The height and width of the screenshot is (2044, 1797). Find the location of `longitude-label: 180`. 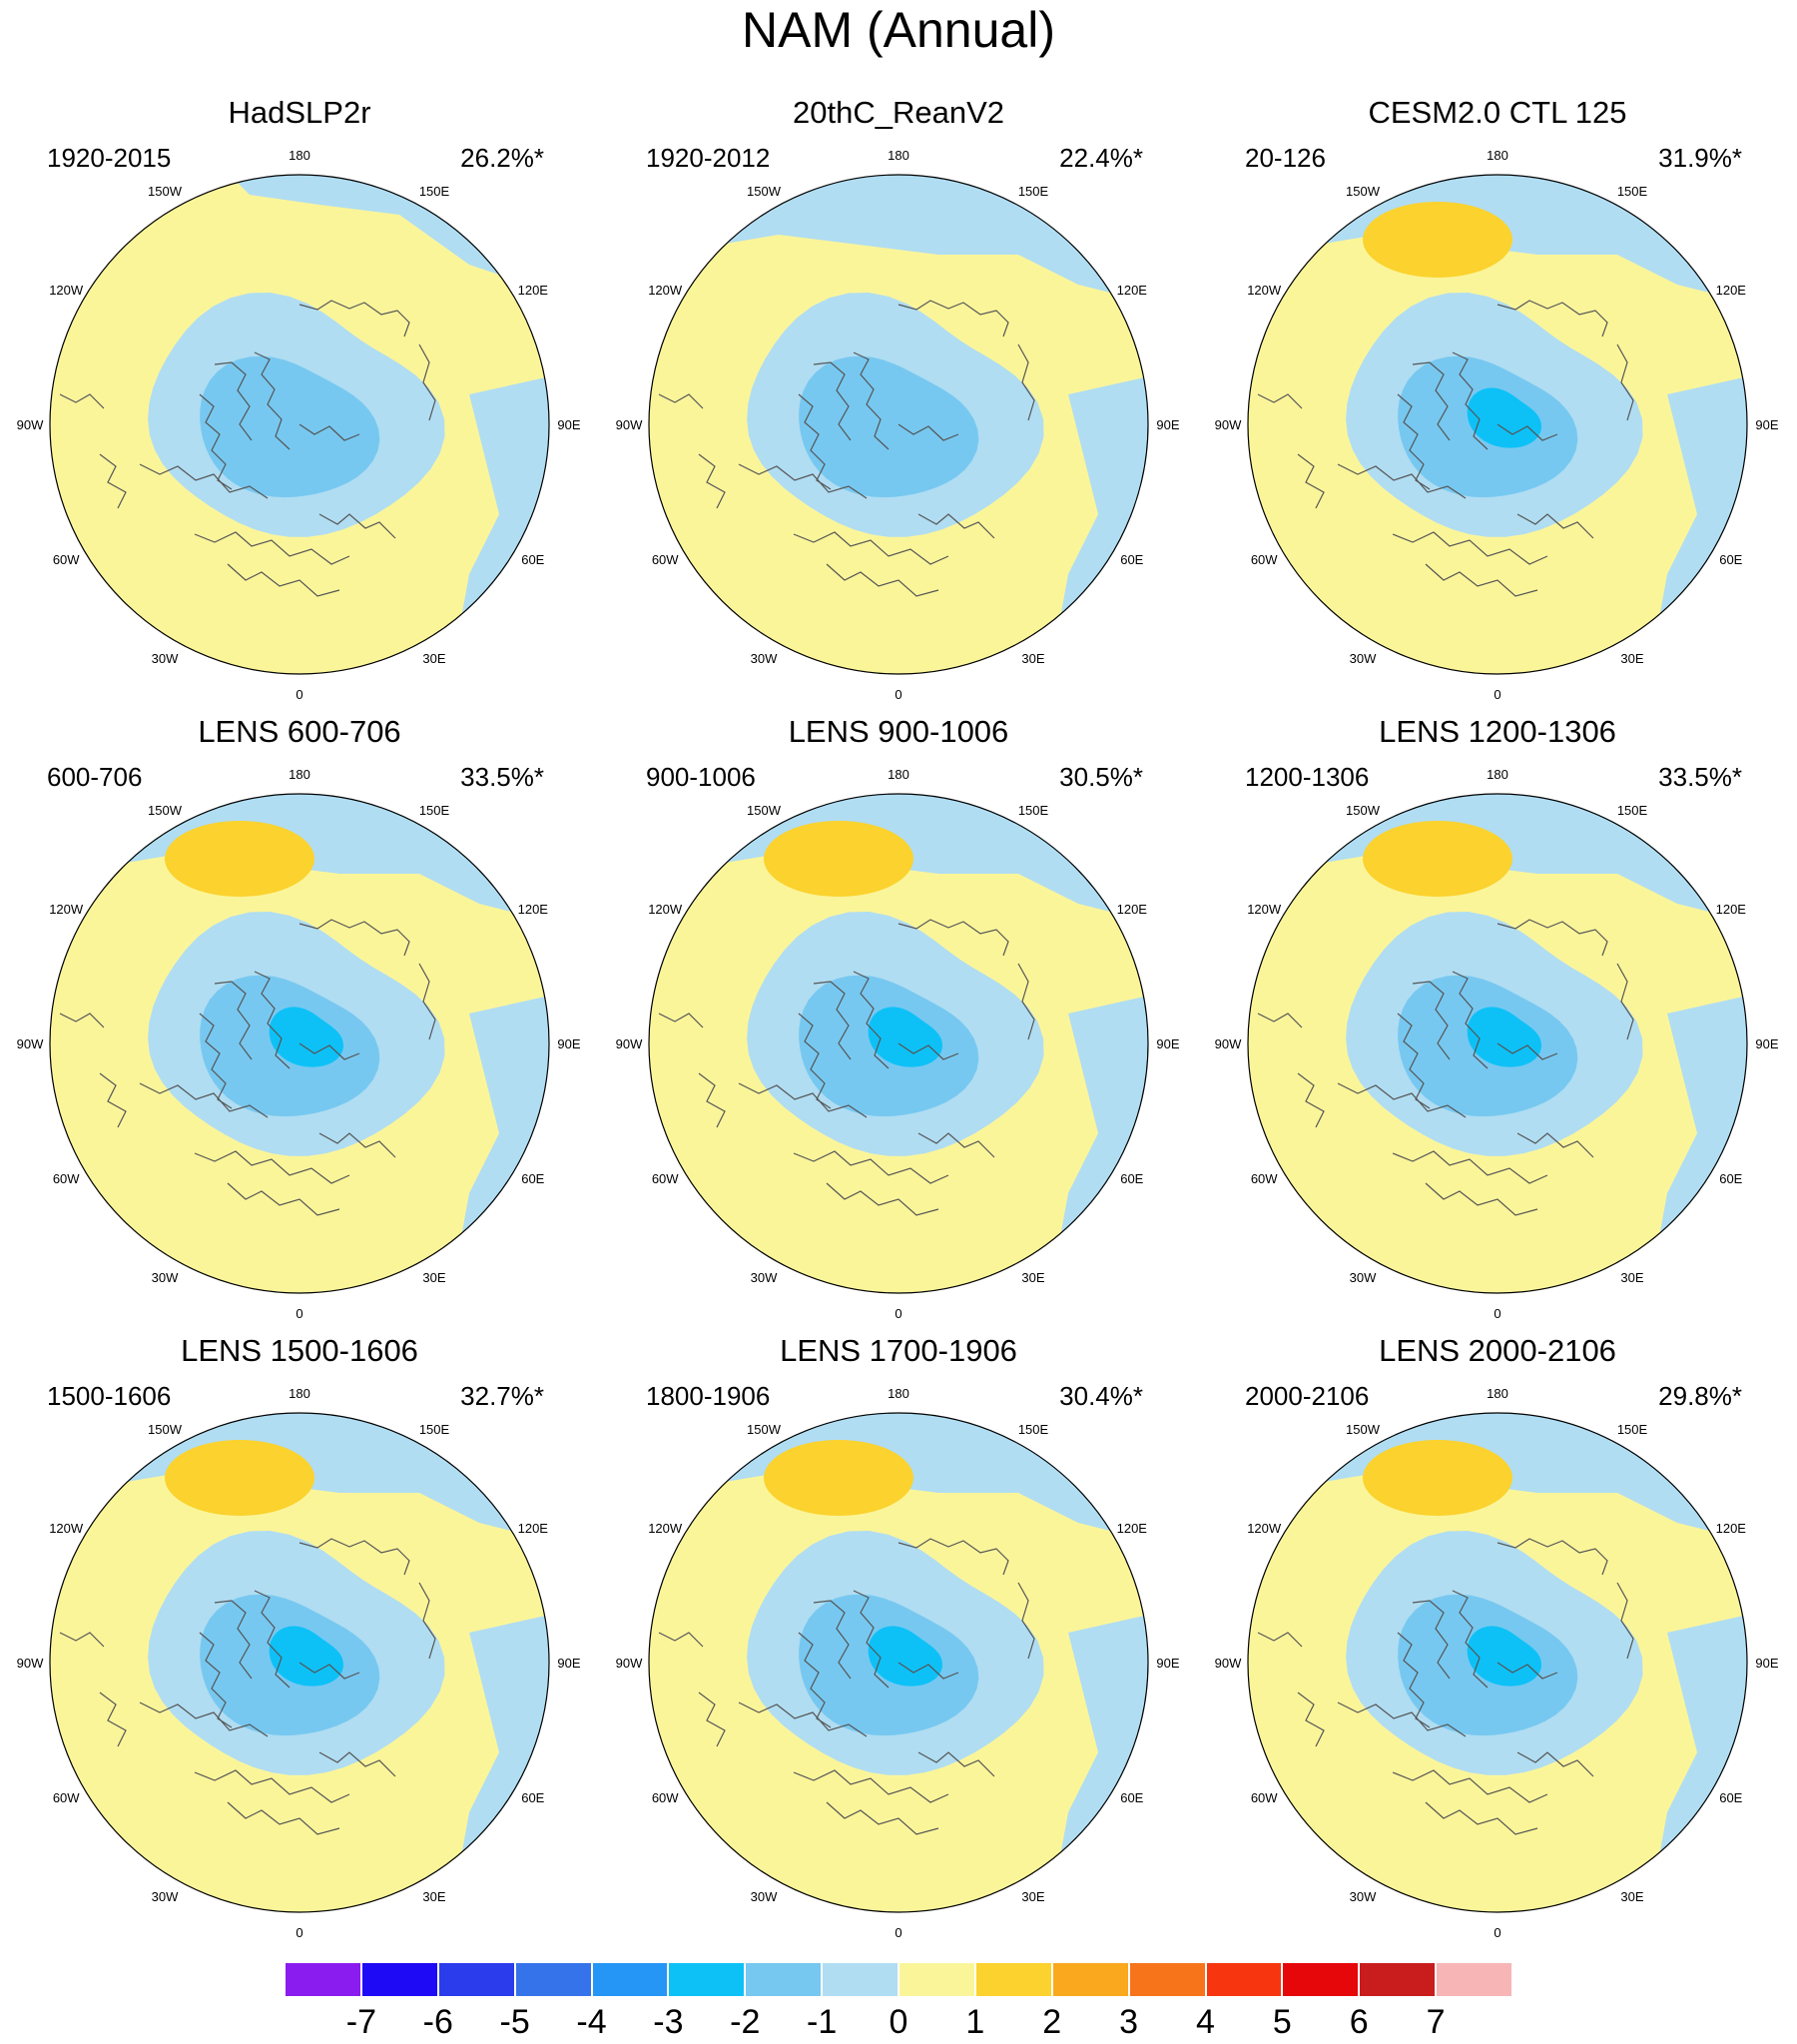

longitude-label: 180 is located at coordinates (898, 774).